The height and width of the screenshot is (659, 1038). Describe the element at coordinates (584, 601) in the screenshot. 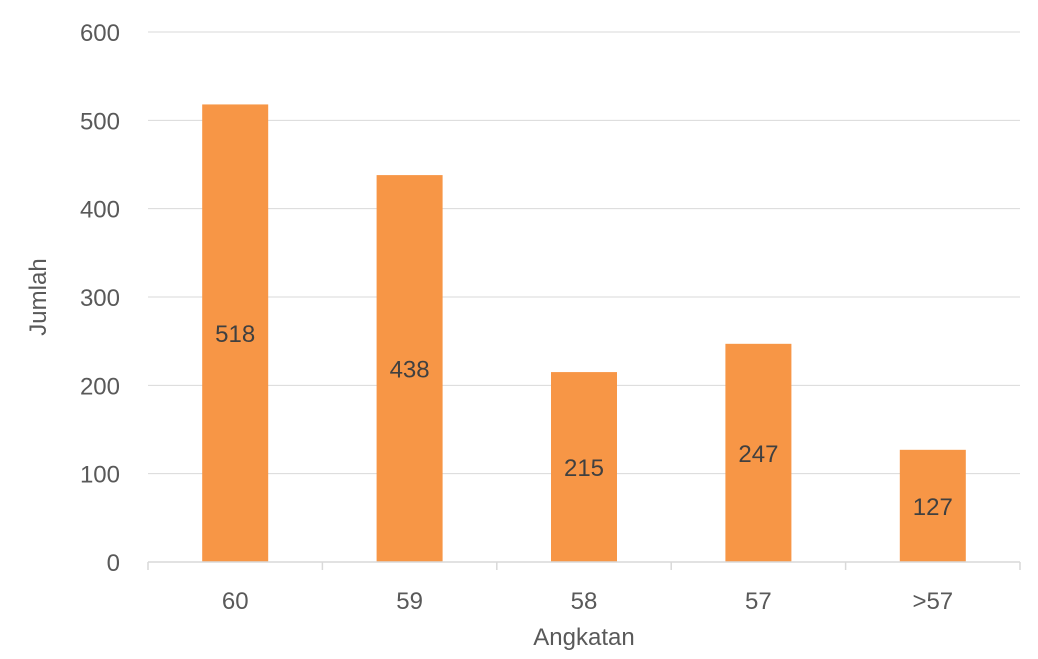

I see `x-tick-label: 58` at that location.